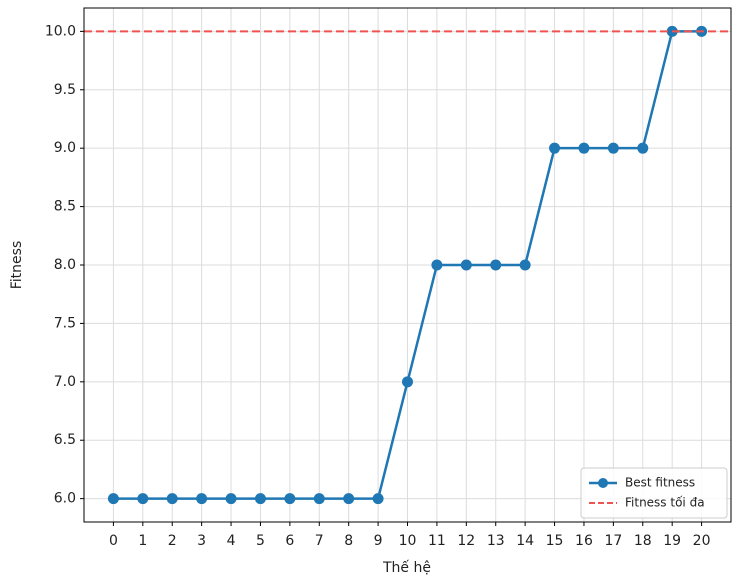 The width and height of the screenshot is (748, 583). I want to click on x-tick-label: 0, so click(113, 541).